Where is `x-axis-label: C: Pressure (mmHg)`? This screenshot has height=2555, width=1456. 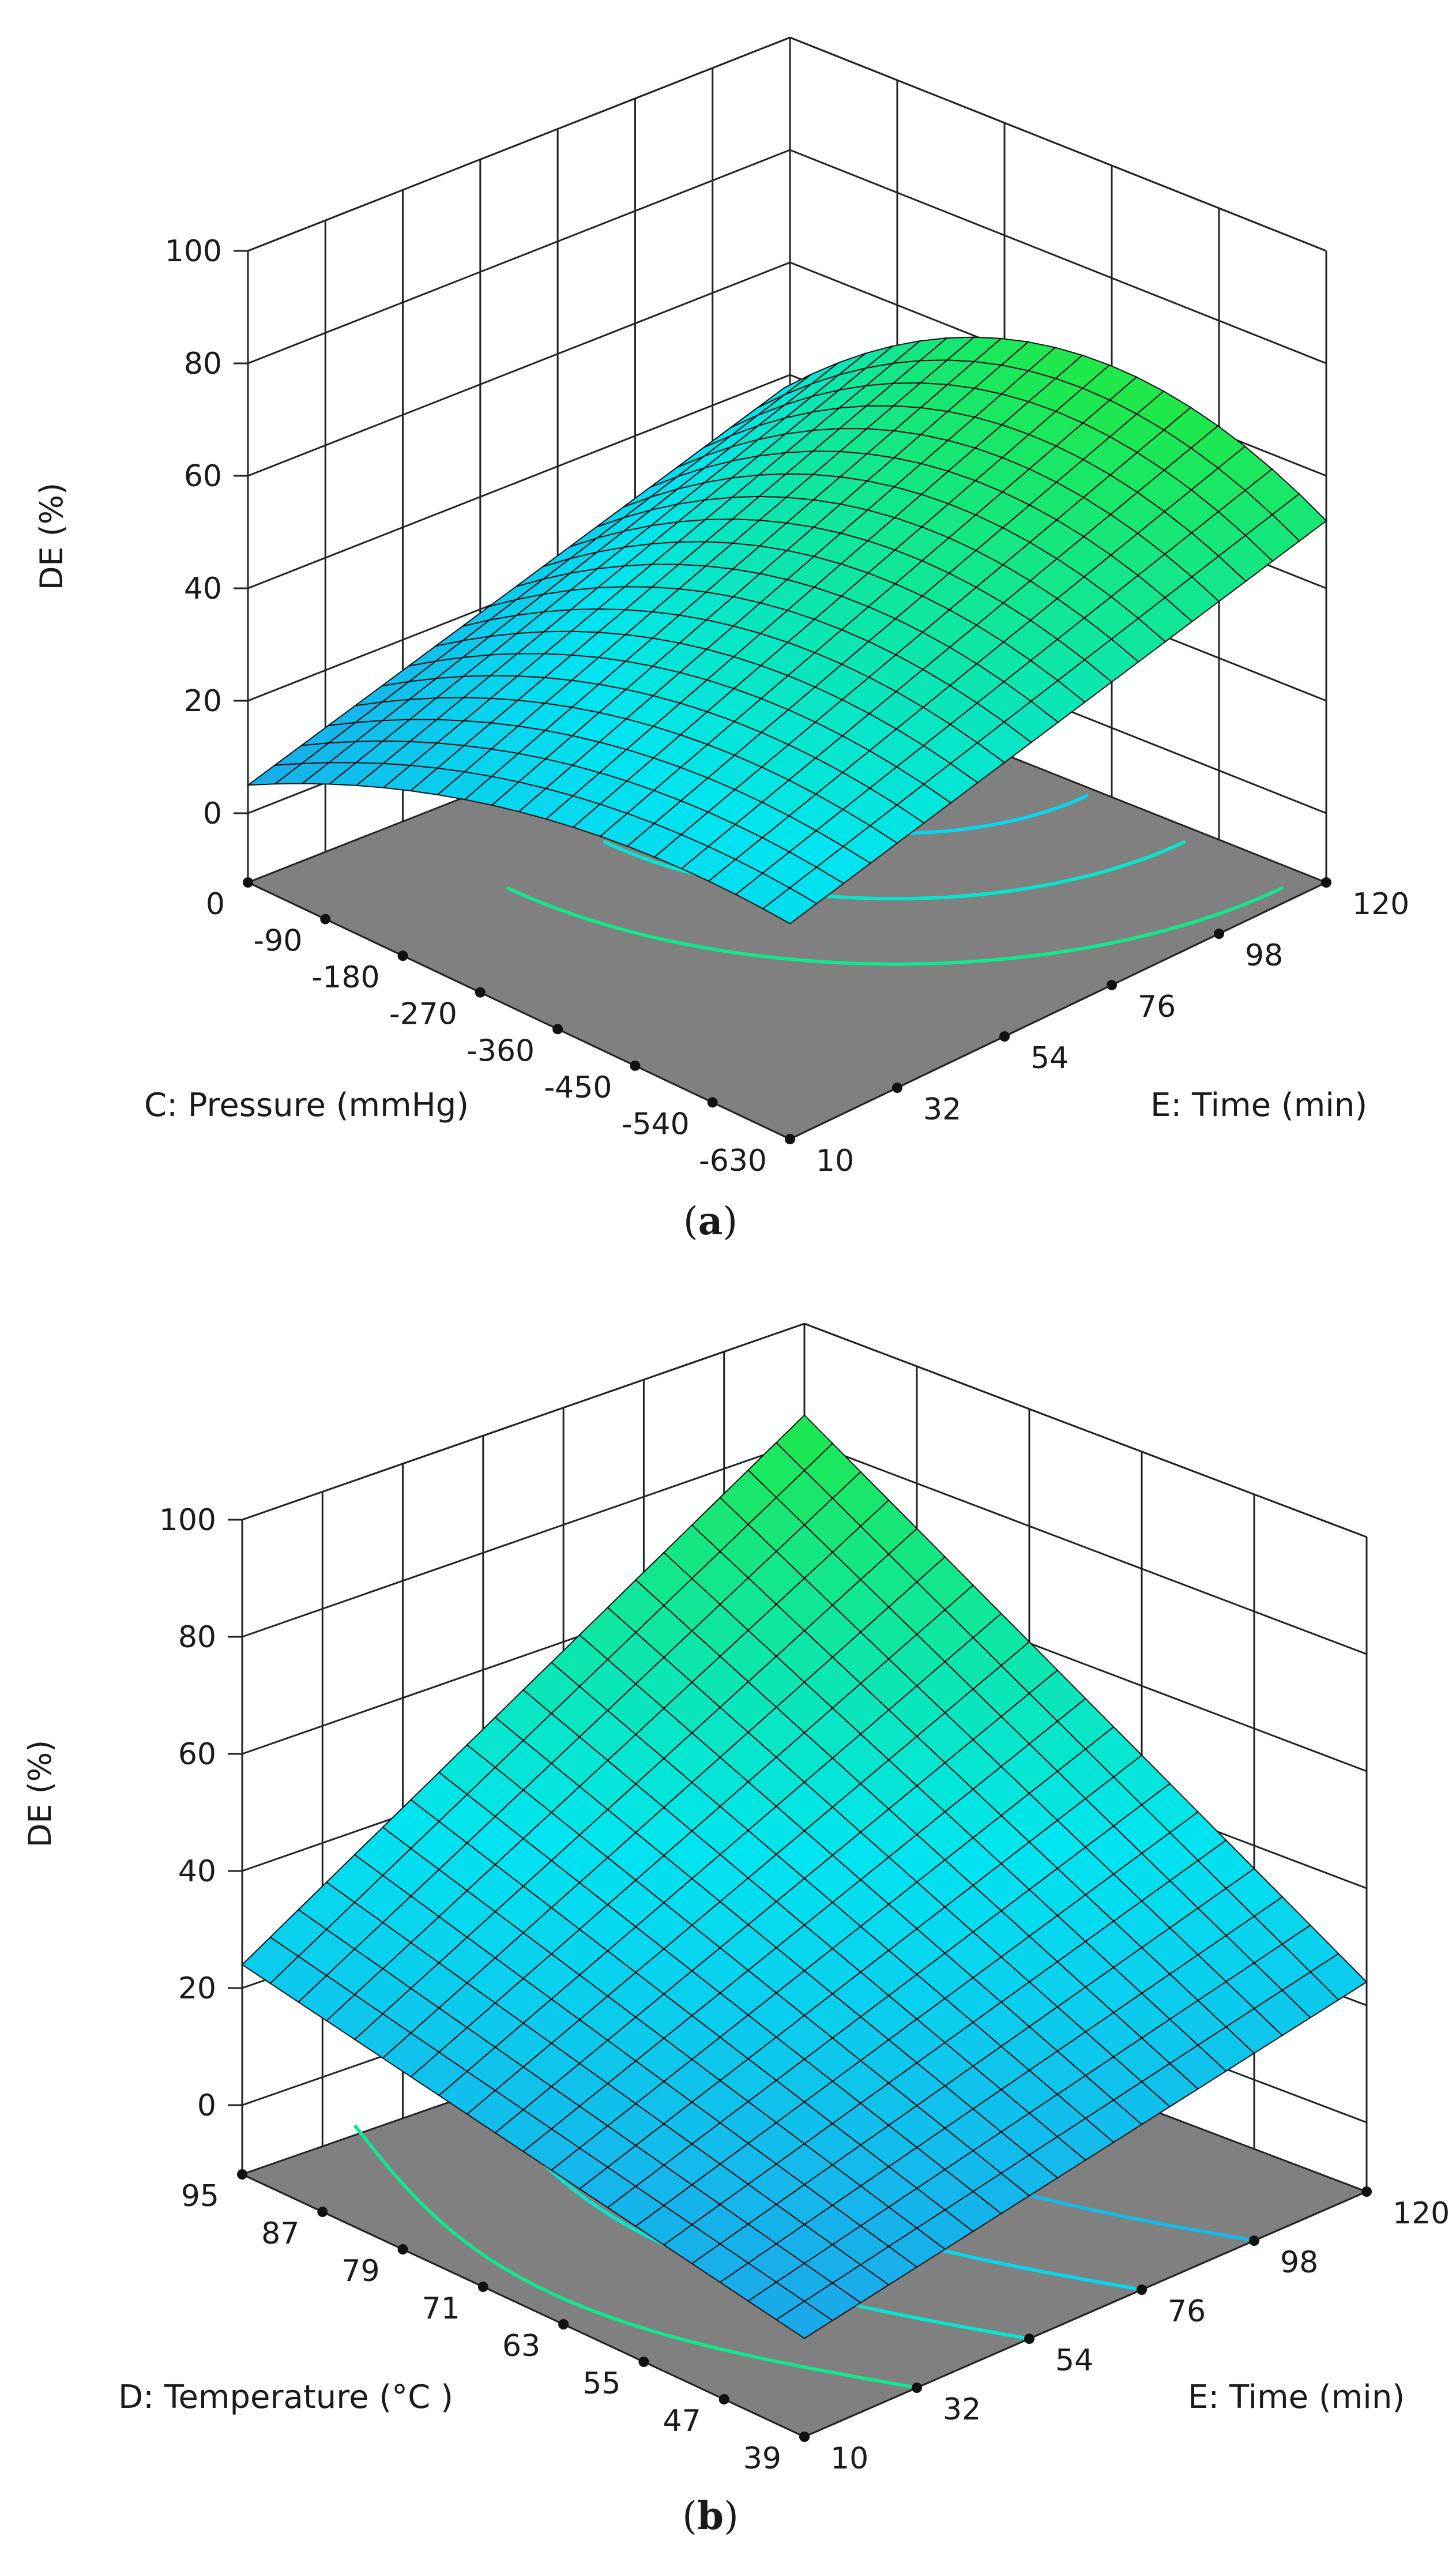
x-axis-label: C: Pressure (mmHg) is located at coordinates (306, 1105).